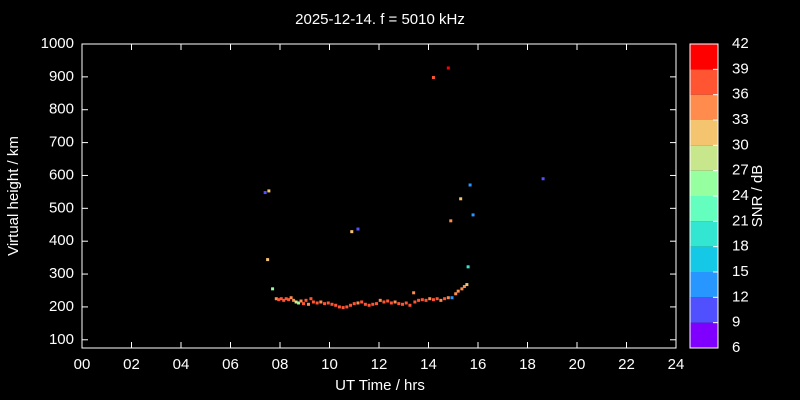 Image resolution: width=800 pixels, height=400 pixels. I want to click on x-tick-label: 16, so click(478, 364).